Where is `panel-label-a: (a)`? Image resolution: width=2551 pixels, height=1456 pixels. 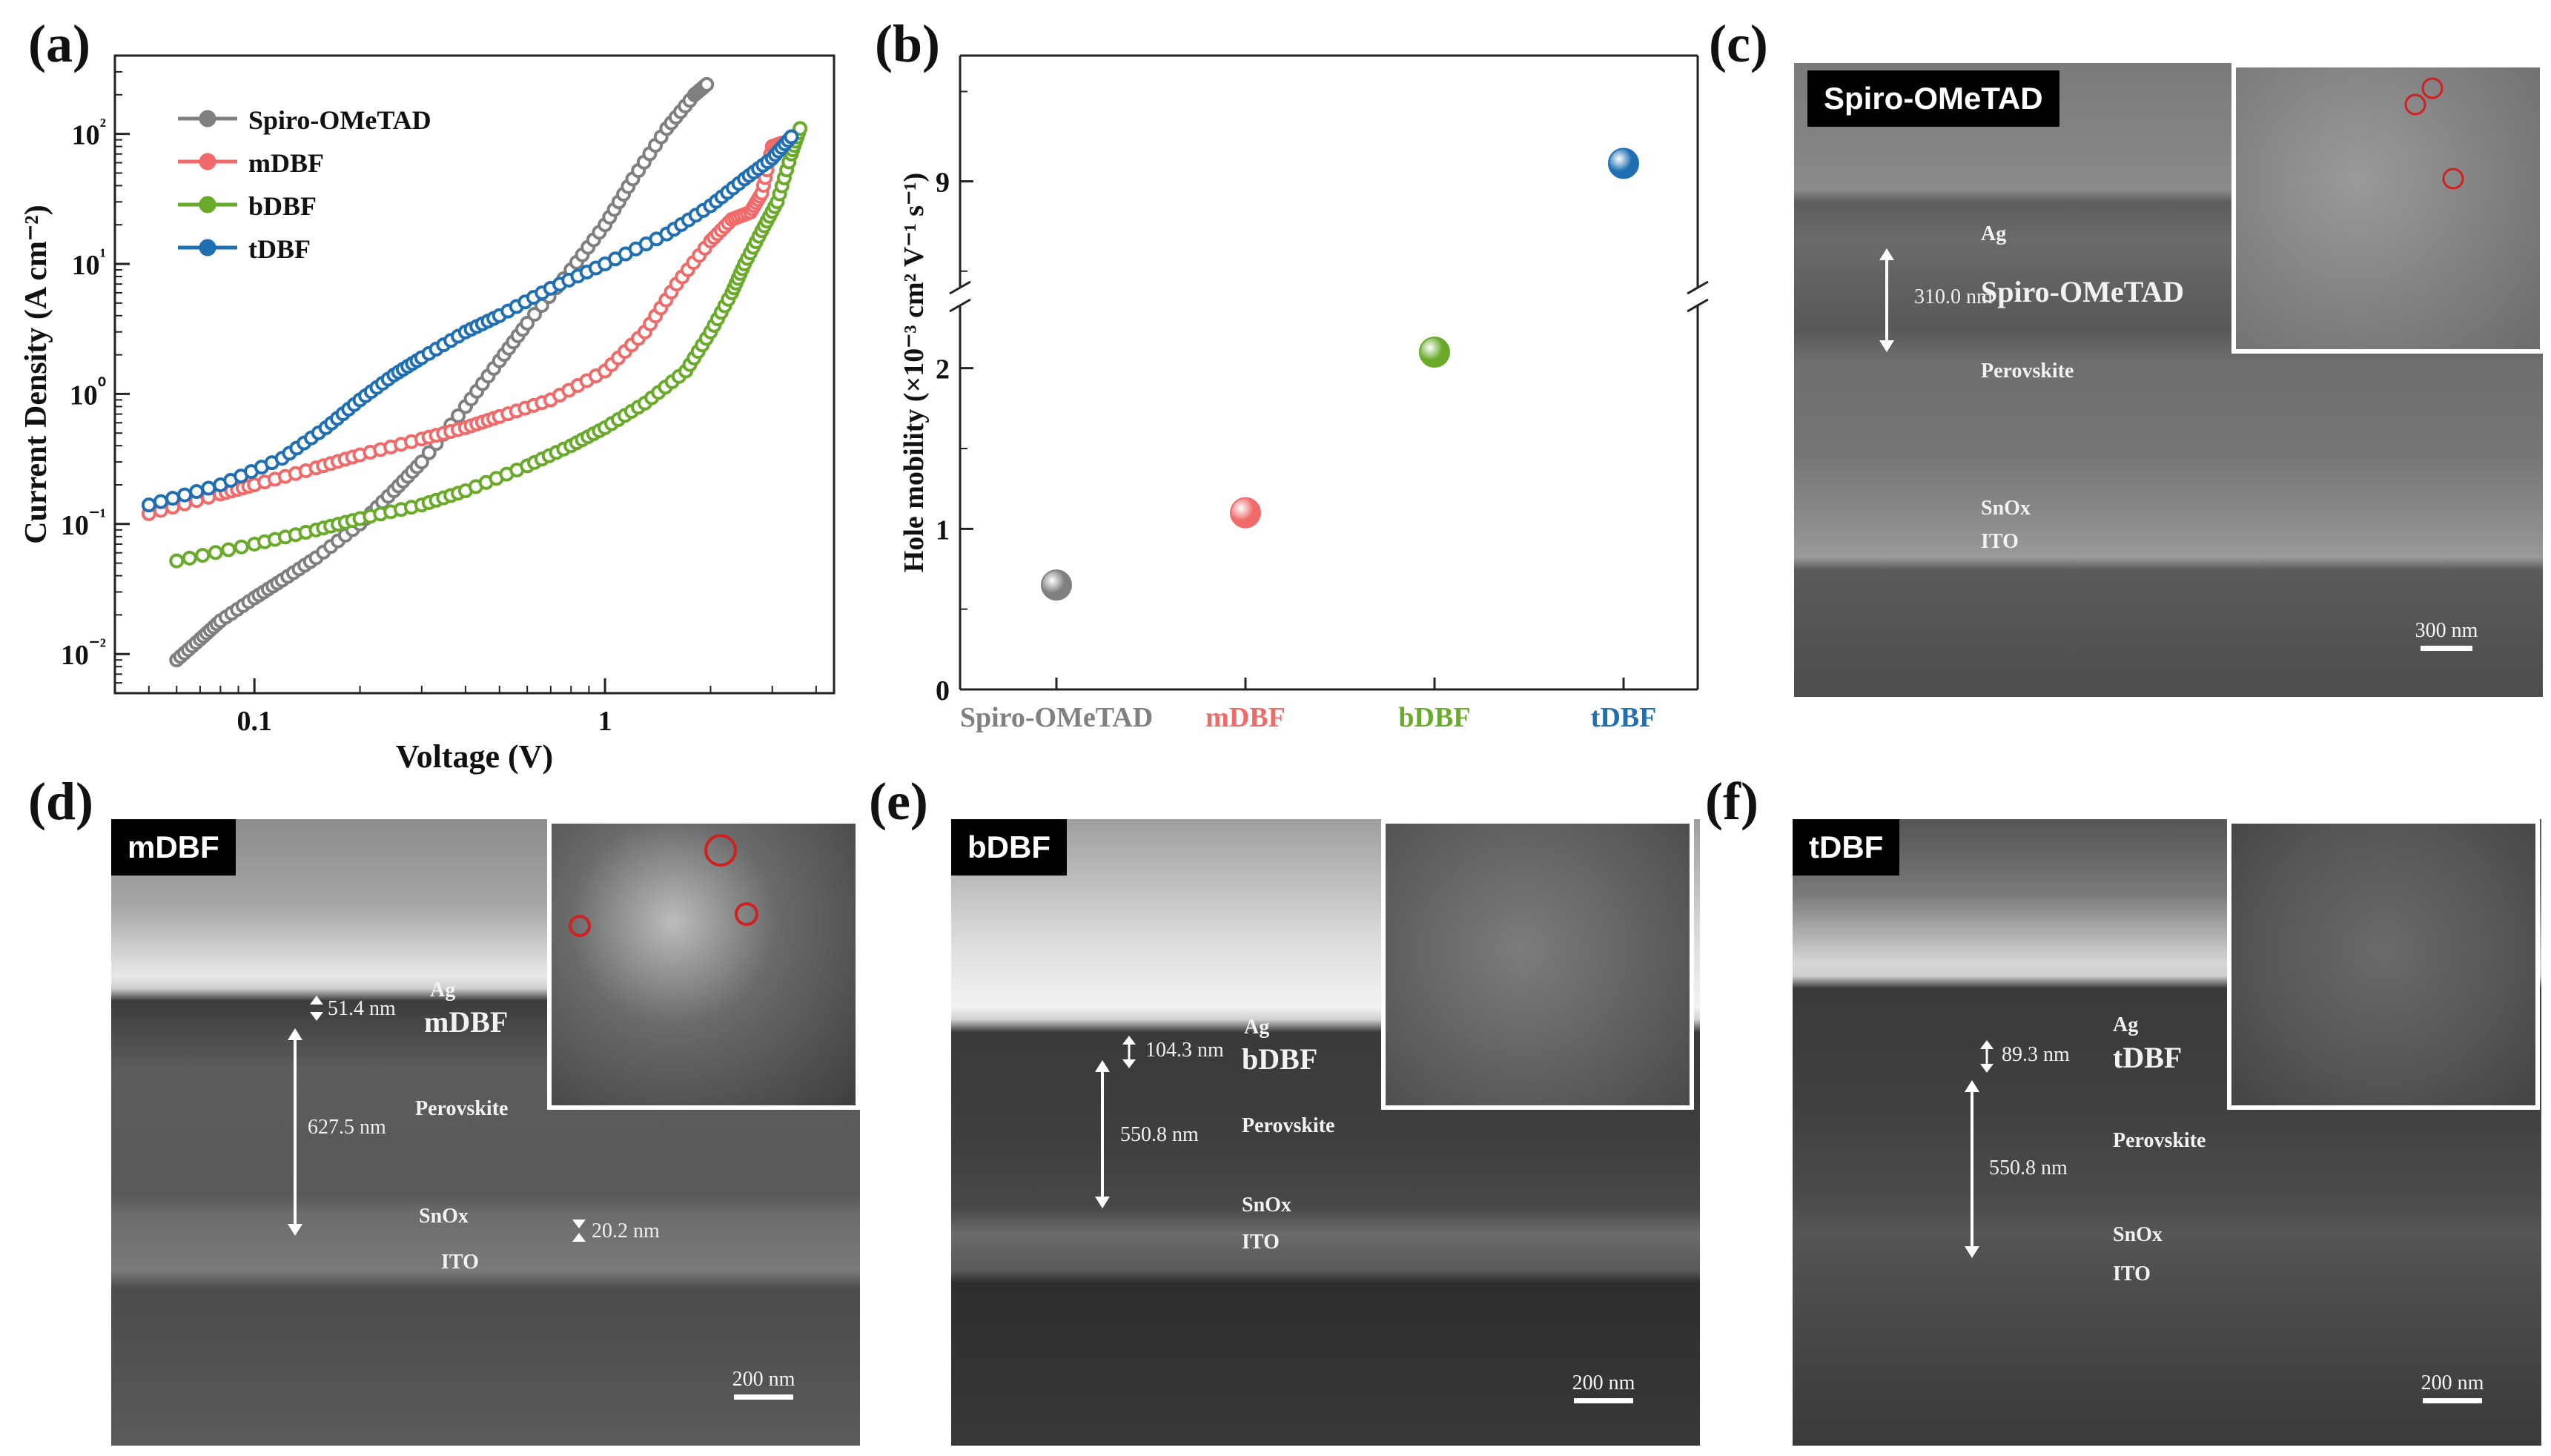
panel-label-a: (a) is located at coordinates (59, 43).